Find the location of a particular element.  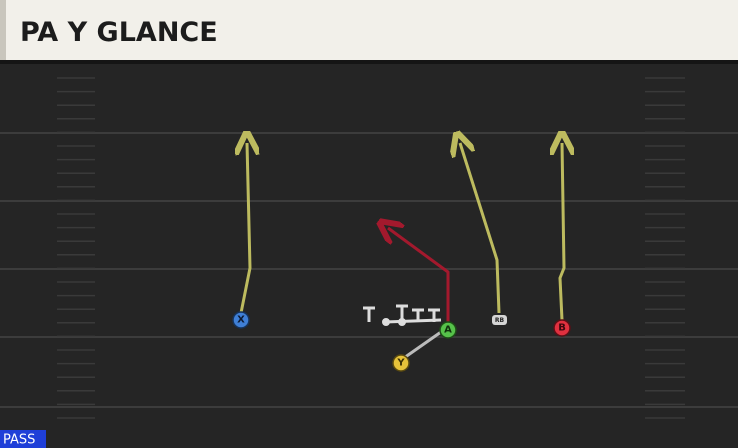

players: X A Y B RB is located at coordinates (401, 341).